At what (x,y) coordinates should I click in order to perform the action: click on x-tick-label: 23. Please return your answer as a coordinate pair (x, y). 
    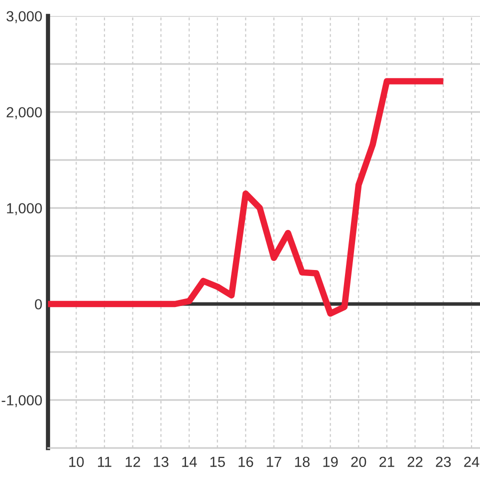
    Looking at the image, I should click on (443, 462).